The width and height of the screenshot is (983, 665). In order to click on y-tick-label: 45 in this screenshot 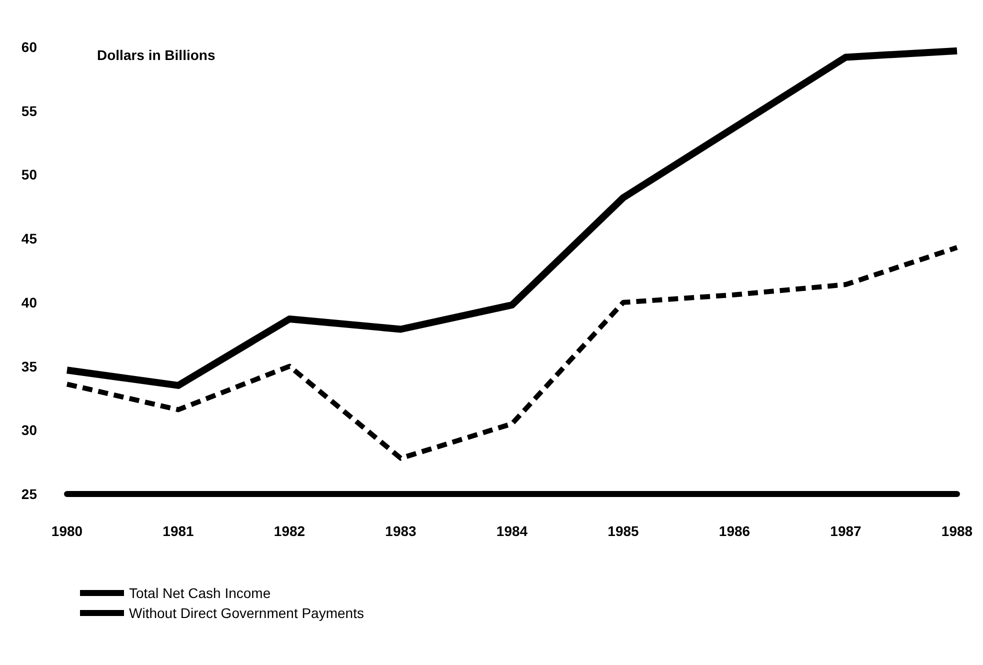, I will do `click(29, 238)`.